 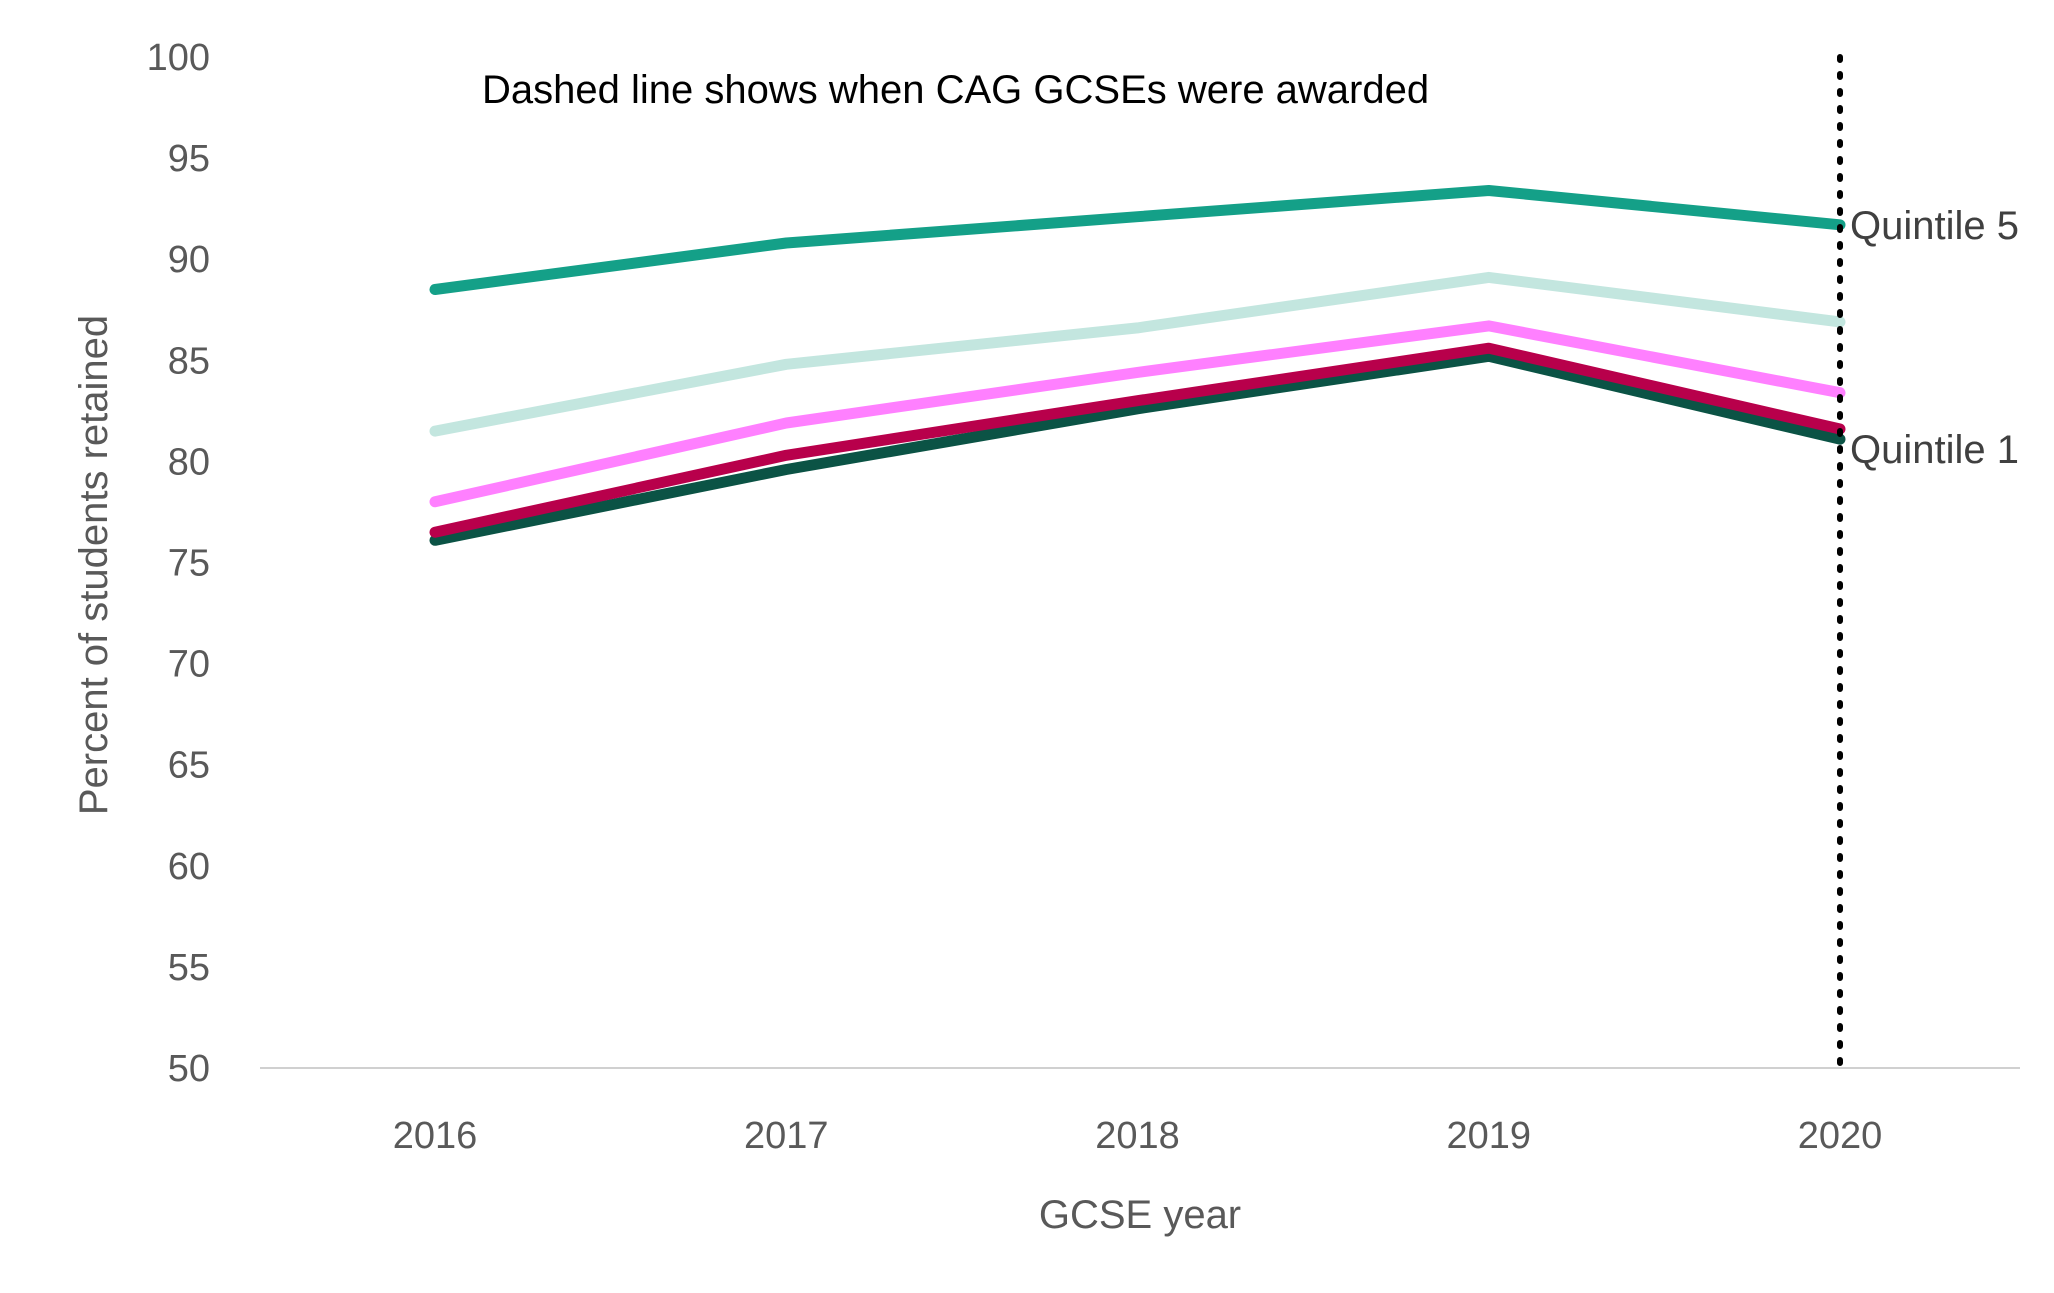 What do you see at coordinates (189, 260) in the screenshot?
I see `y-tick-label: 90` at bounding box center [189, 260].